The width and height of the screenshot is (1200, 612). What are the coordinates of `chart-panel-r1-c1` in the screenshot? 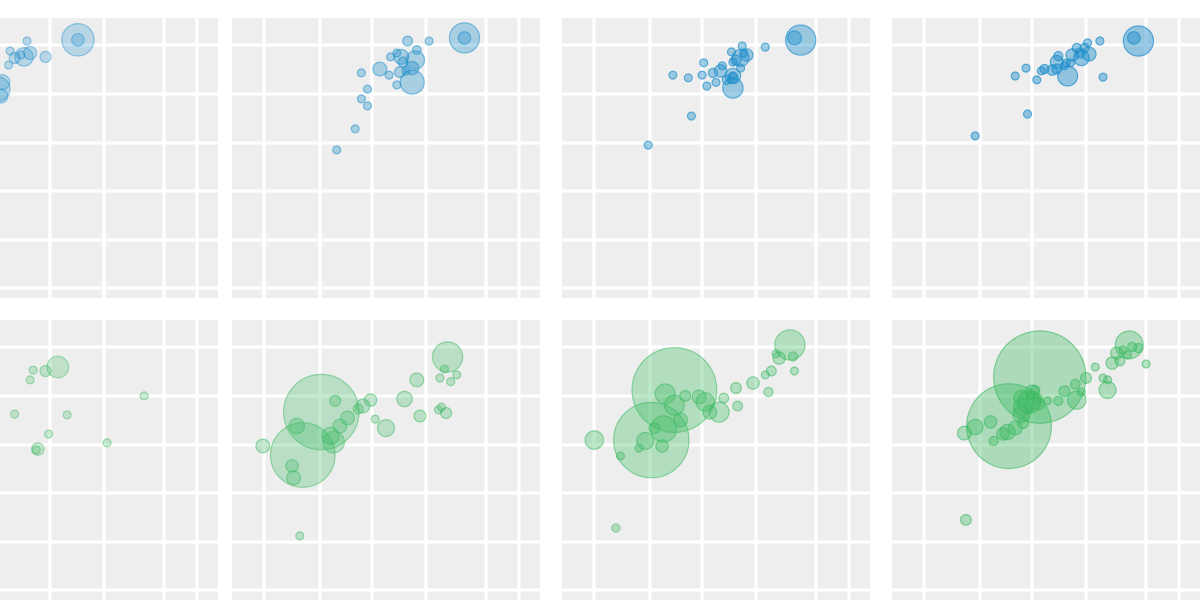 It's located at (109, 158).